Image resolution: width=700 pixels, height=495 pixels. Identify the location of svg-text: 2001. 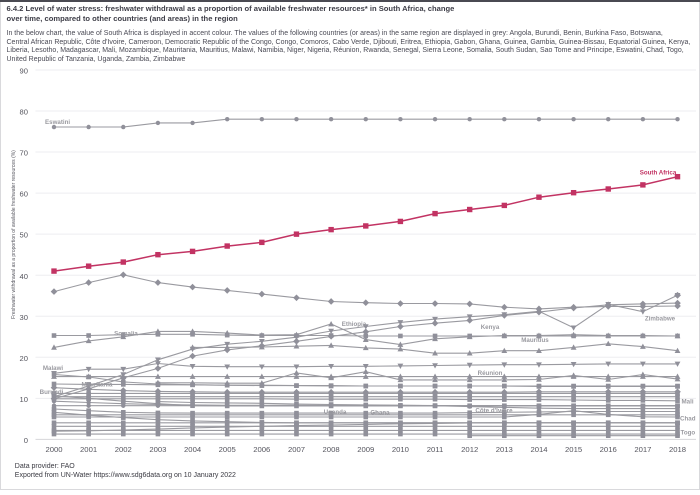
(88, 449).